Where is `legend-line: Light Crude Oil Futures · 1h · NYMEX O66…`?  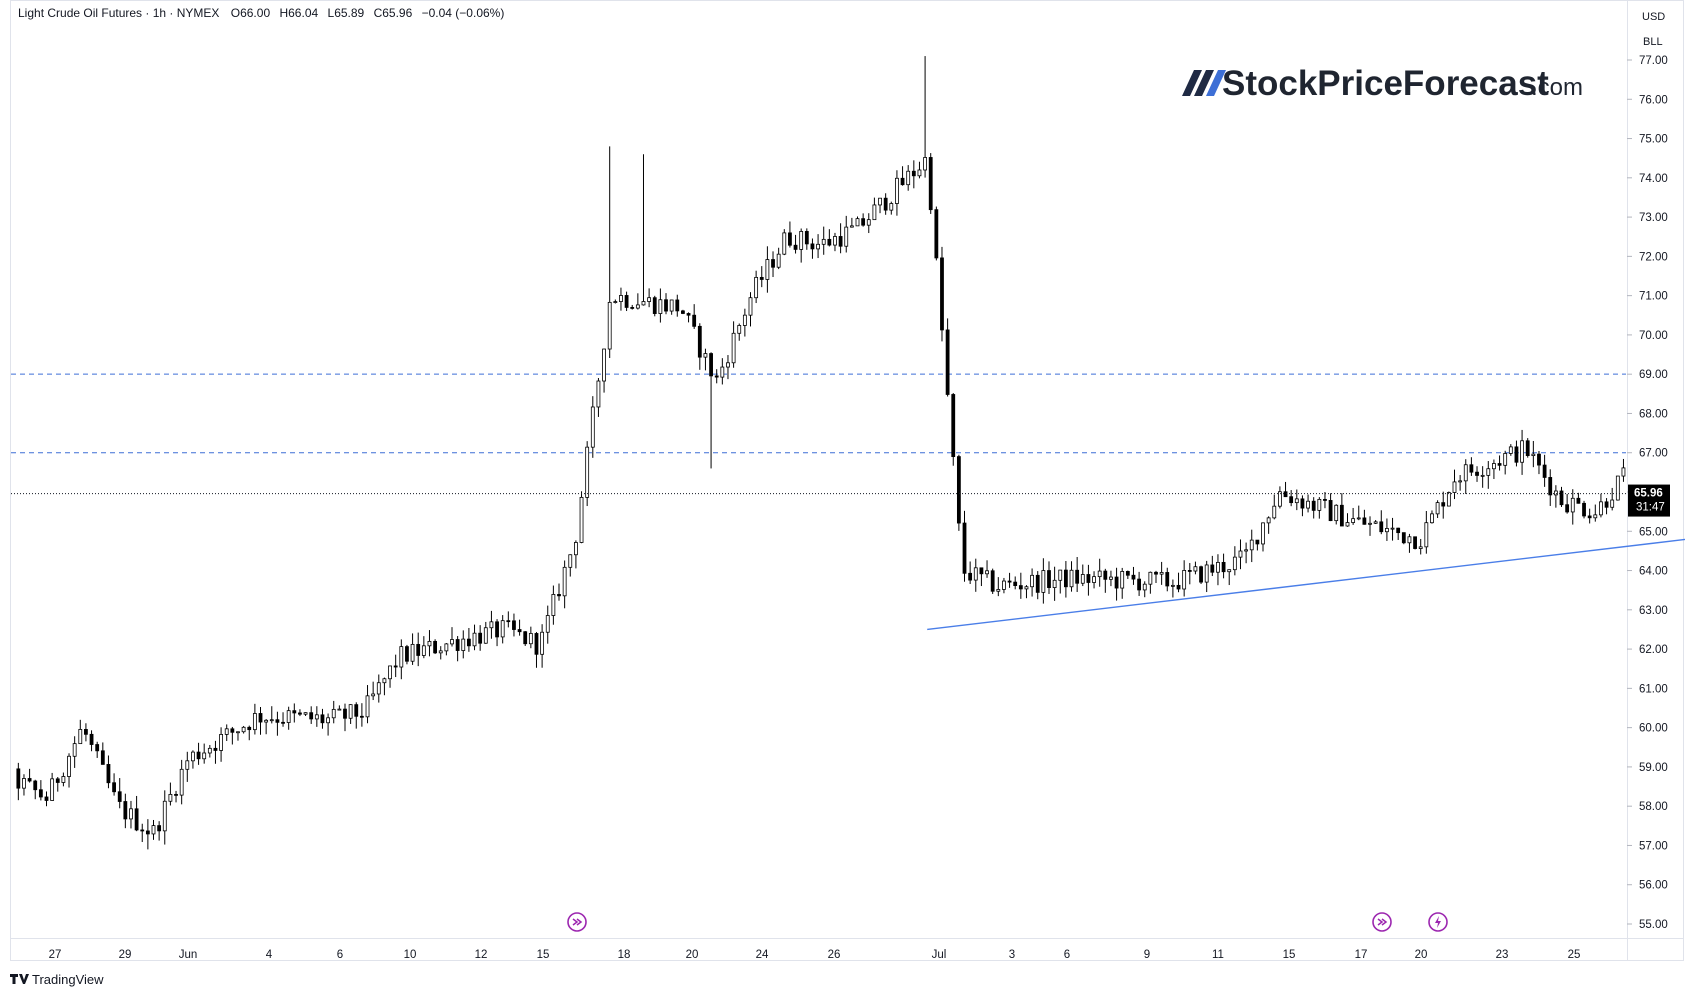 legend-line: Light Crude Oil Futures · 1h · NYMEX O66… is located at coordinates (261, 13).